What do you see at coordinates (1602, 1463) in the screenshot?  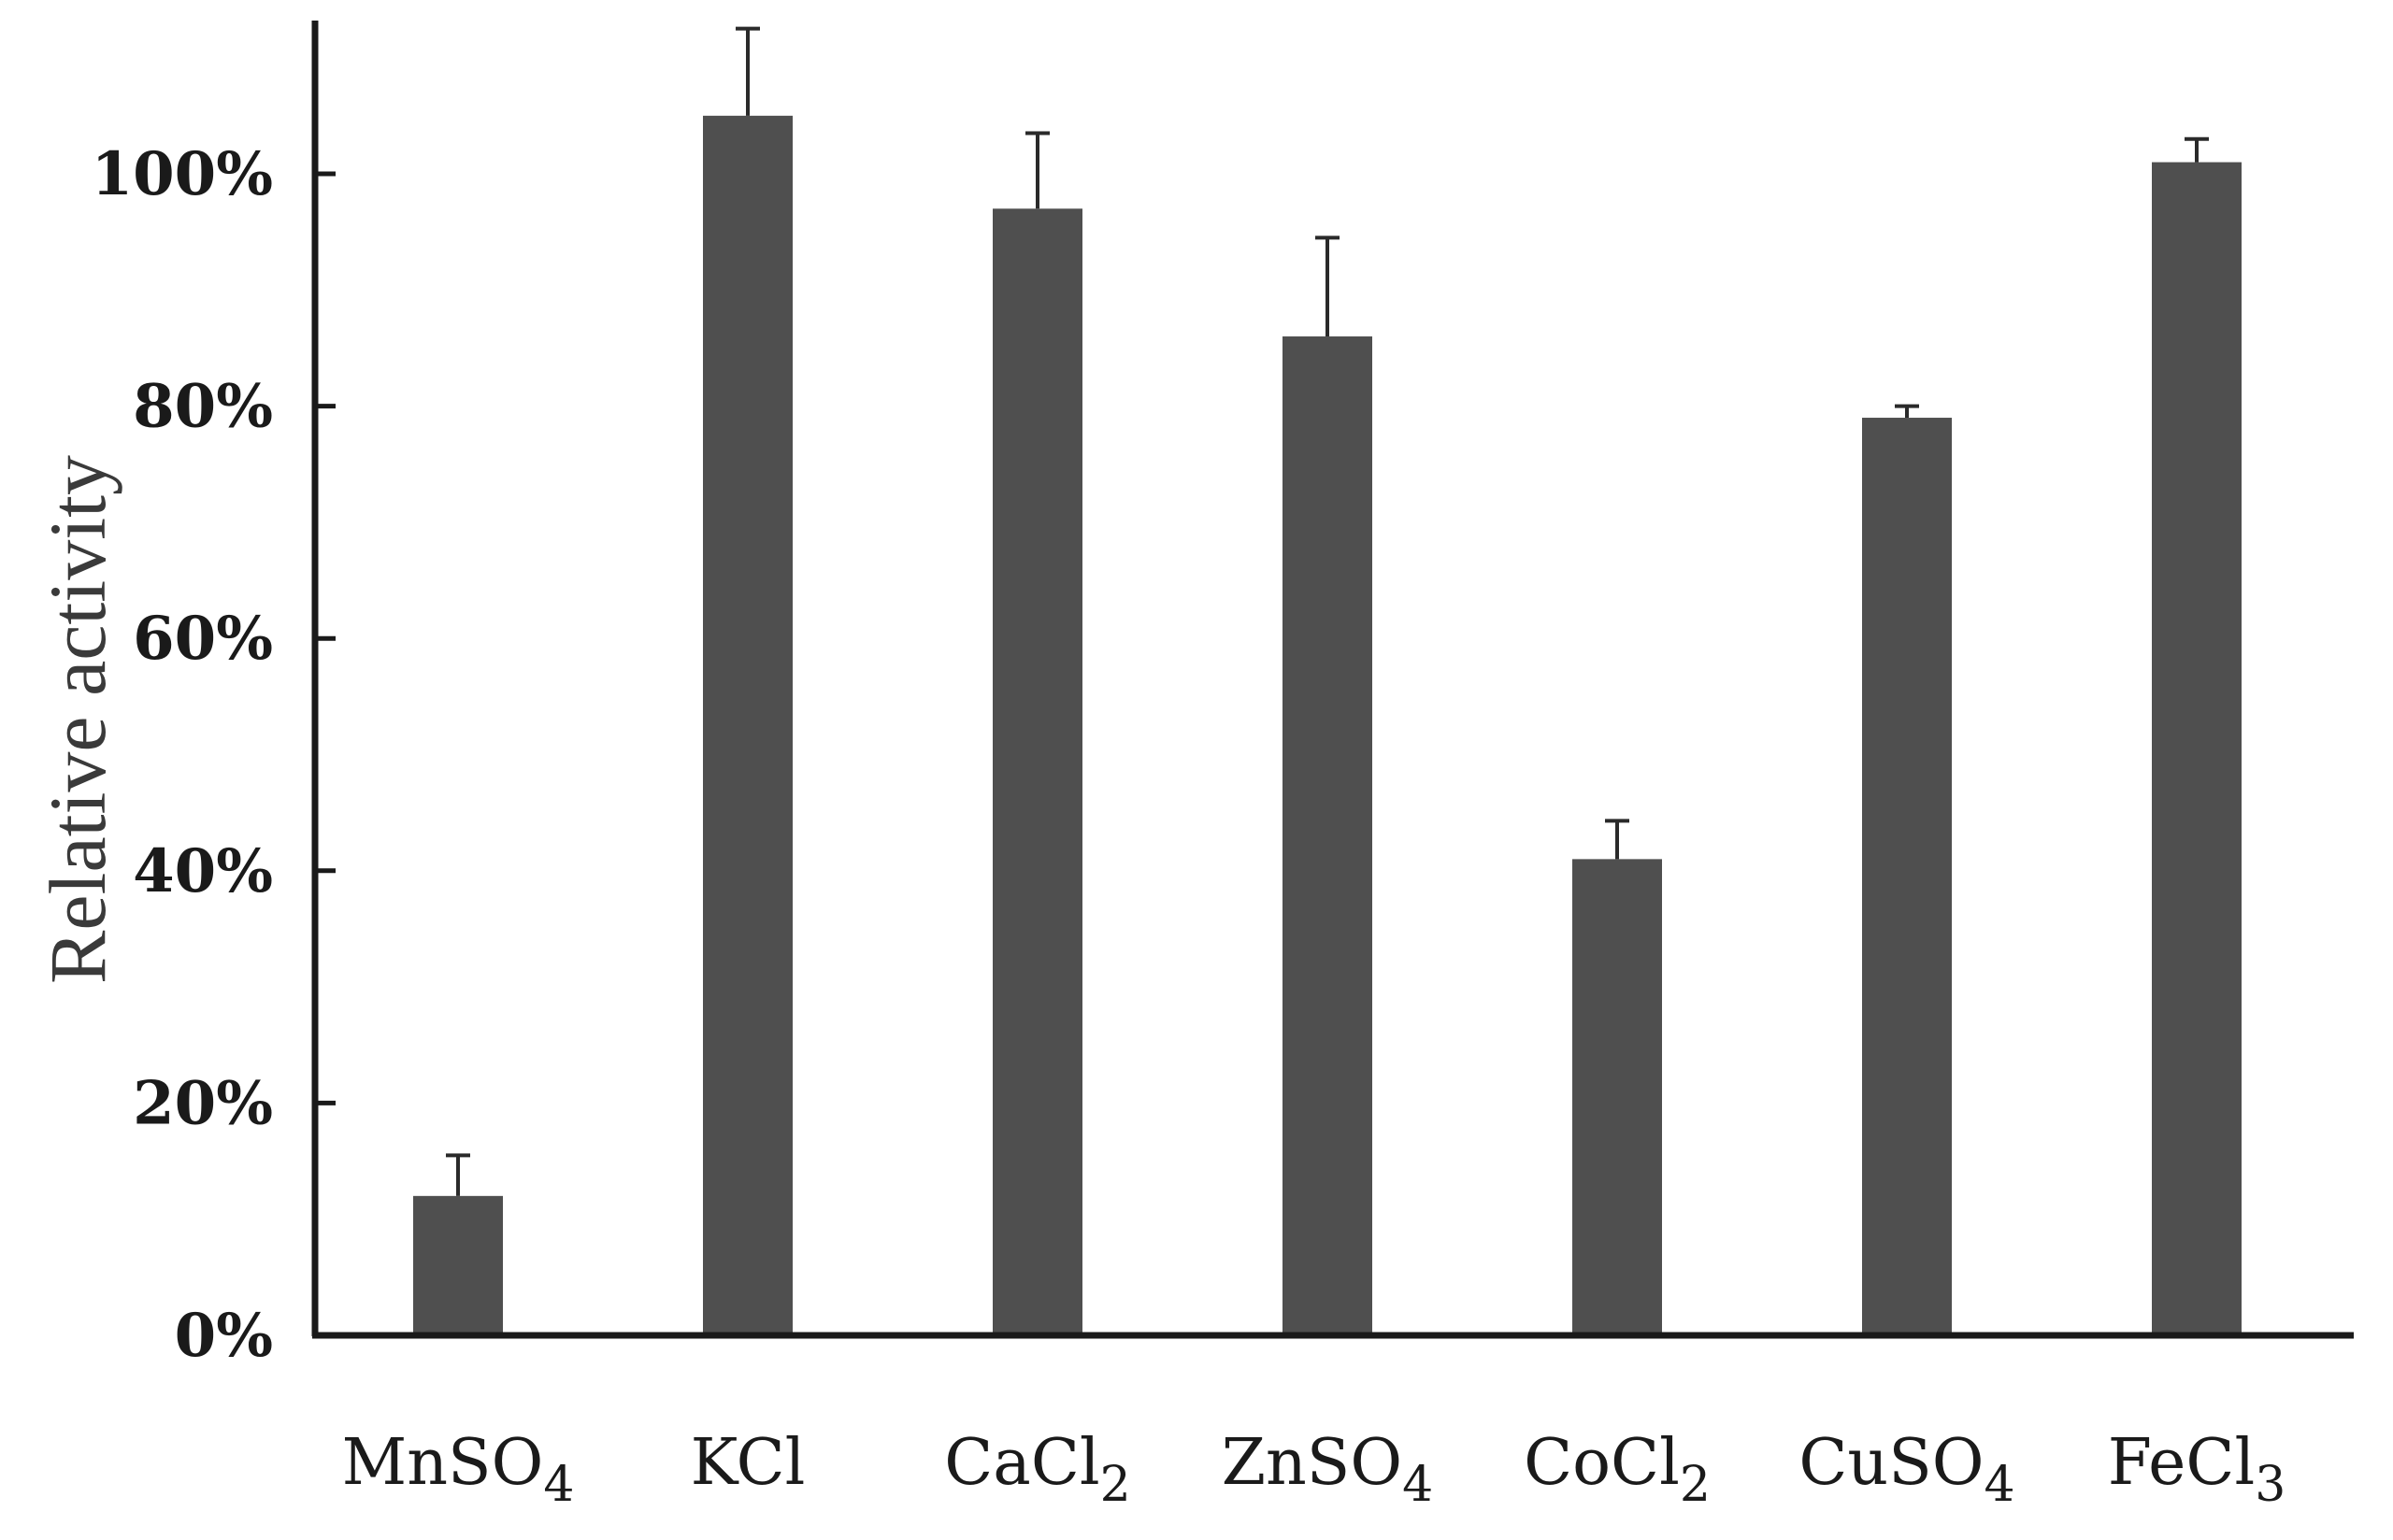 I see `x-category-label-base: CoCl` at bounding box center [1602, 1463].